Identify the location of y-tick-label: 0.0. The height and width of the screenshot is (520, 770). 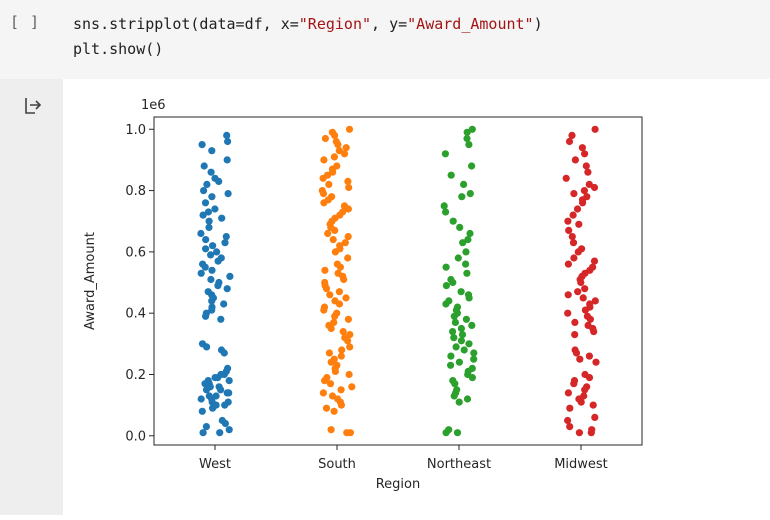
(135, 436).